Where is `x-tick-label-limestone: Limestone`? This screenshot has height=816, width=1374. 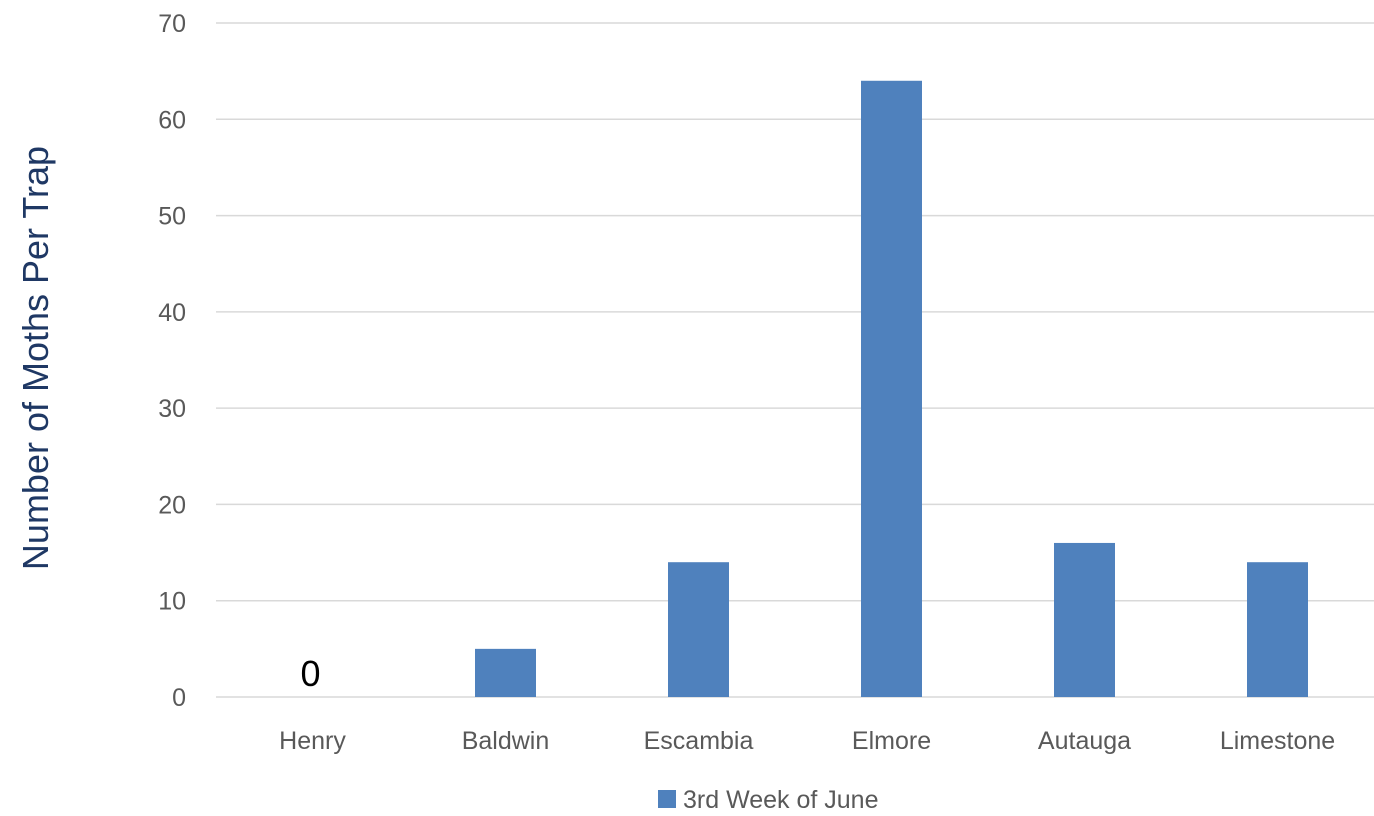
x-tick-label-limestone: Limestone is located at coordinates (1277, 741).